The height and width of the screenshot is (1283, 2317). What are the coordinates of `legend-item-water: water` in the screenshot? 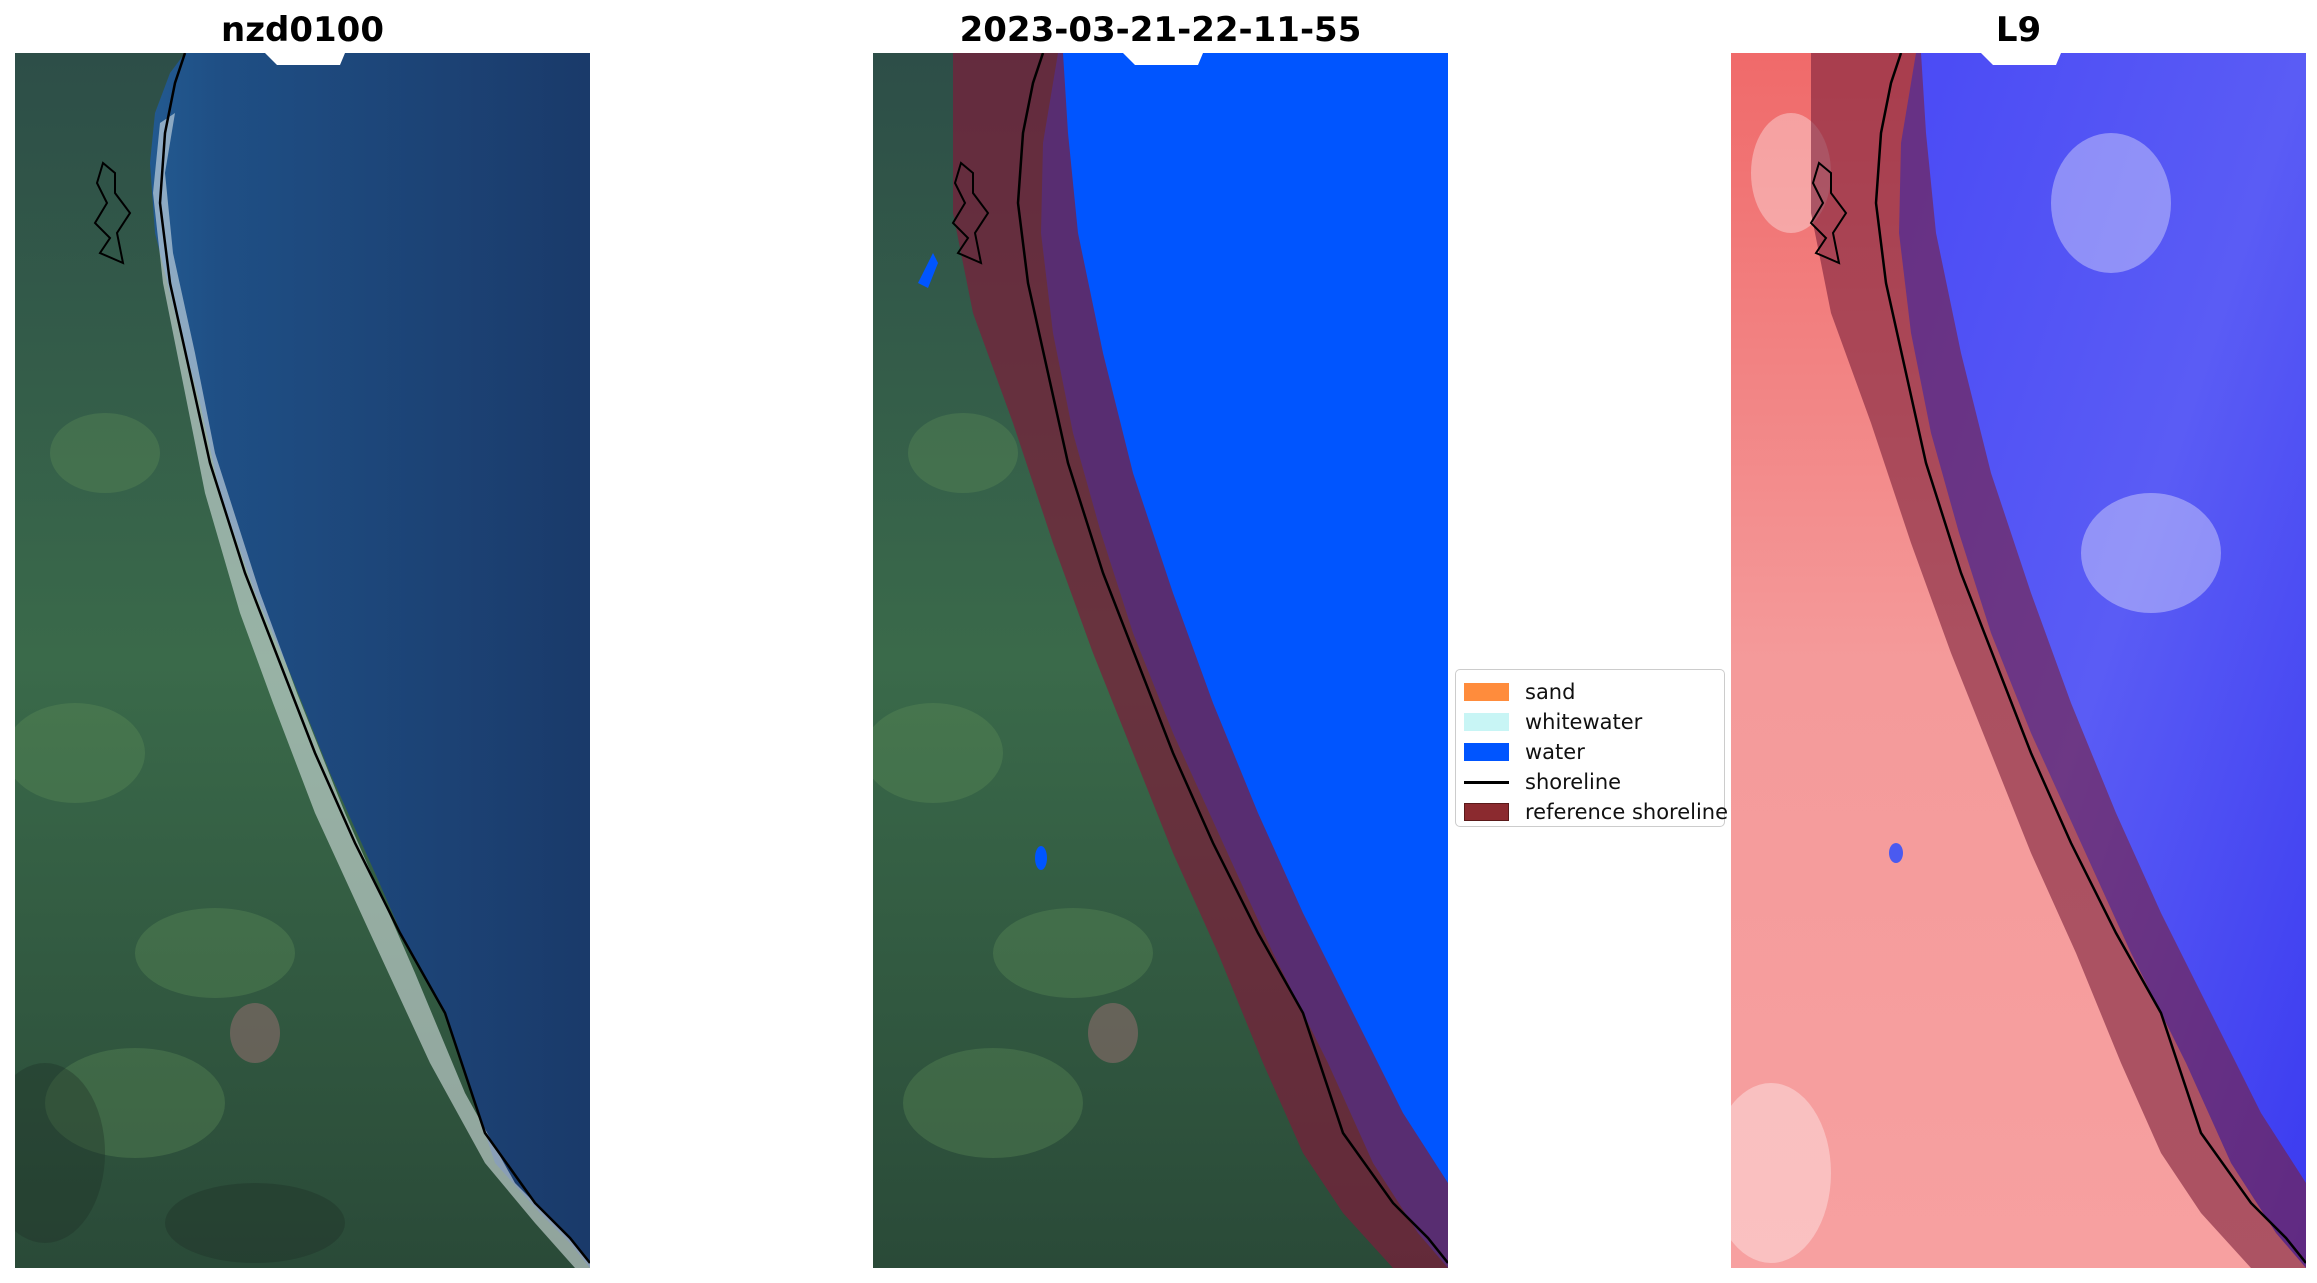 It's located at (1524, 752).